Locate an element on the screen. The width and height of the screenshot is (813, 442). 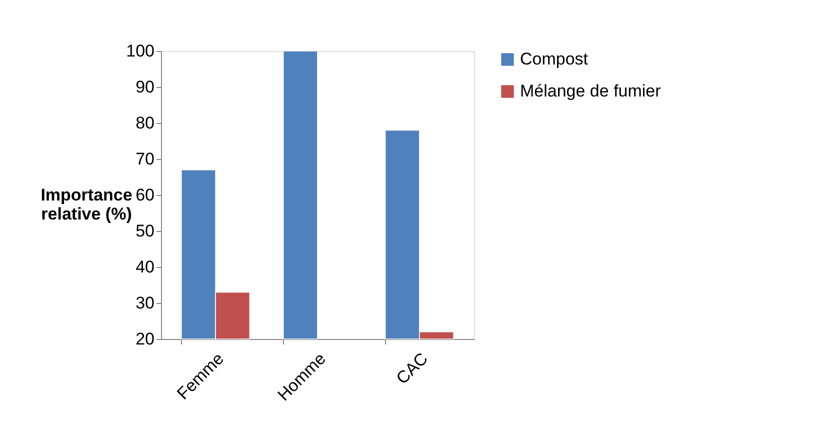
y-tick-label: 90 is located at coordinates (145, 87).